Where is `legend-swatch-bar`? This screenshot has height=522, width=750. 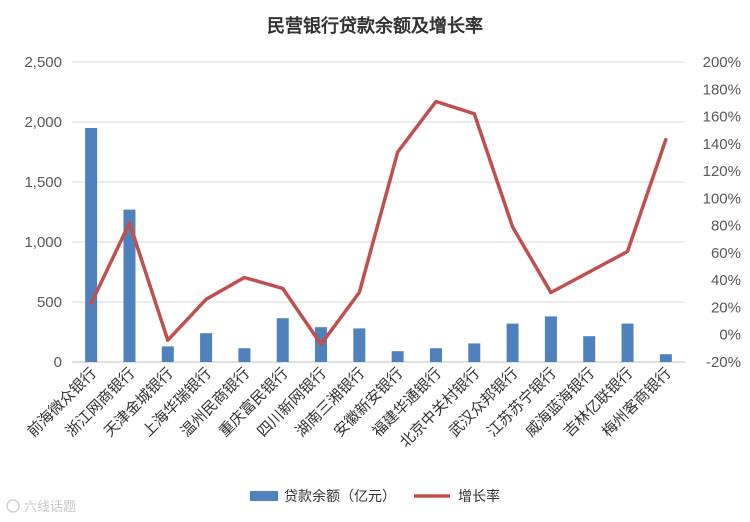
legend-swatch-bar is located at coordinates (264, 496).